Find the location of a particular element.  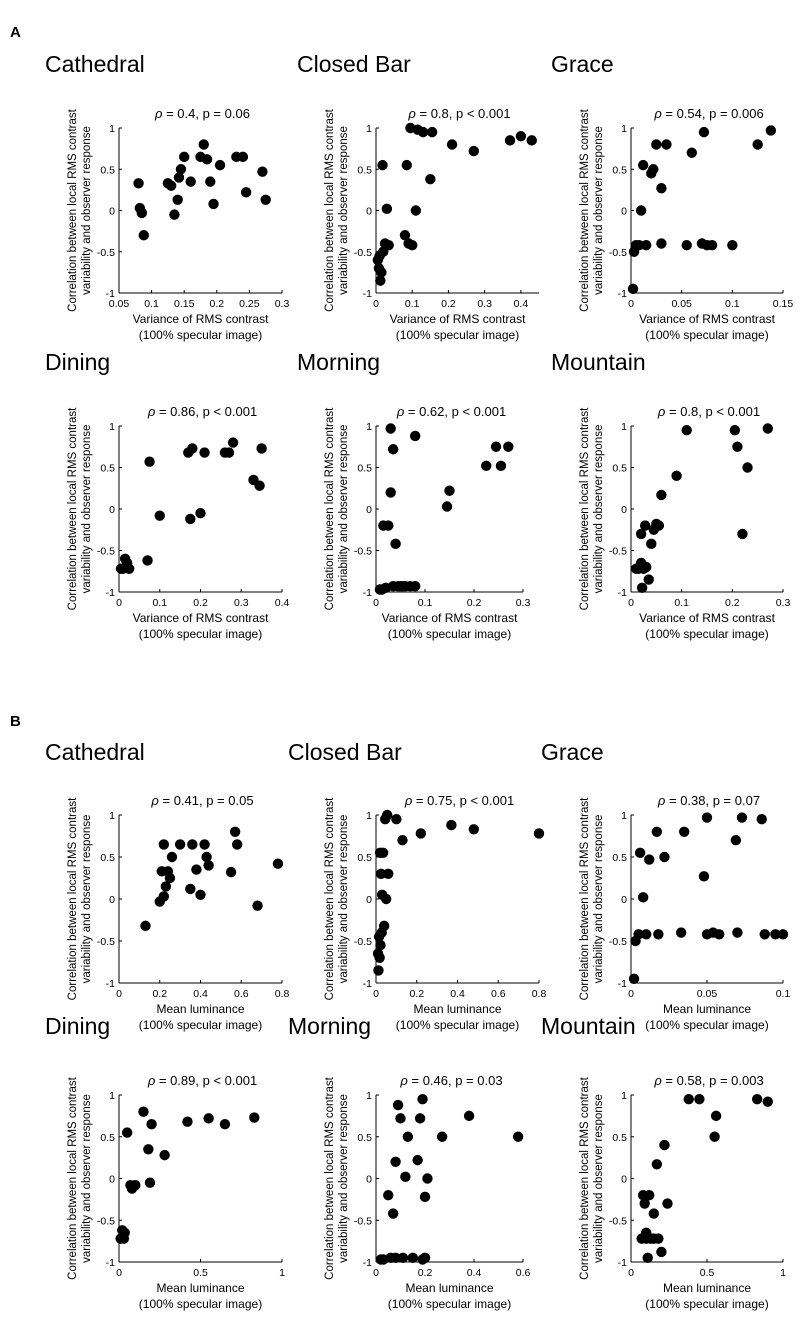

chart-1-stat: ρ = 0.8, p < 0.001 is located at coordinates (458, 113).